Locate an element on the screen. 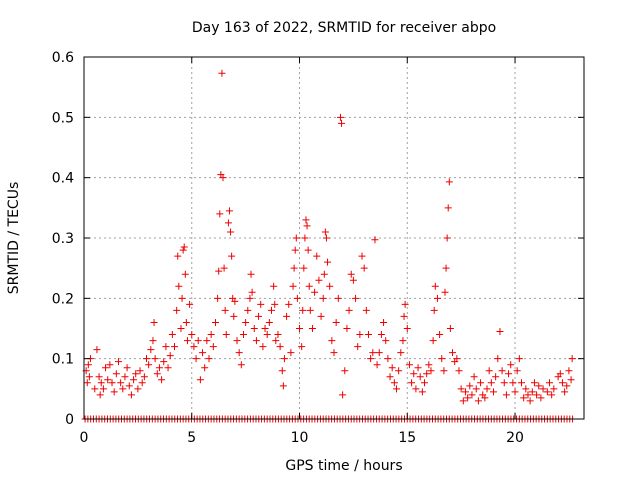 This screenshot has height=480, width=640. y-tick-label: 0.1 is located at coordinates (63, 360).